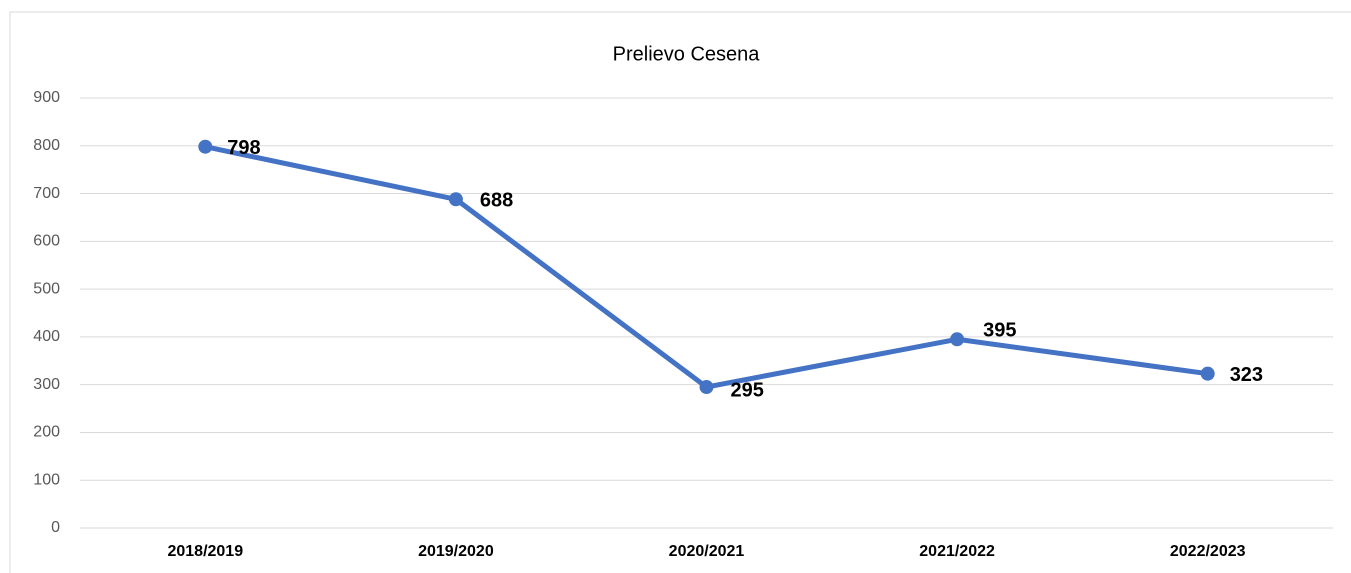  Describe the element at coordinates (496, 201) in the screenshot. I see `data-label: 688` at that location.